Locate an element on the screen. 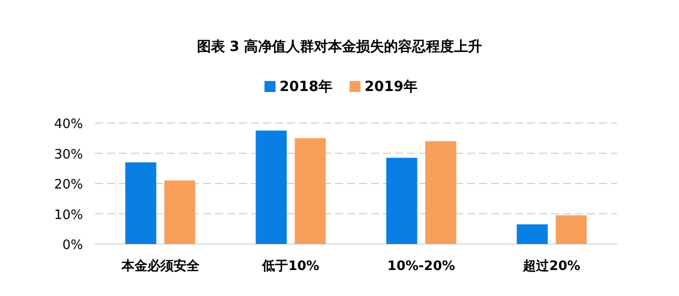 Image resolution: width=679 pixels, height=296 pixels. x-tick-label: 超过20% is located at coordinates (551, 266).